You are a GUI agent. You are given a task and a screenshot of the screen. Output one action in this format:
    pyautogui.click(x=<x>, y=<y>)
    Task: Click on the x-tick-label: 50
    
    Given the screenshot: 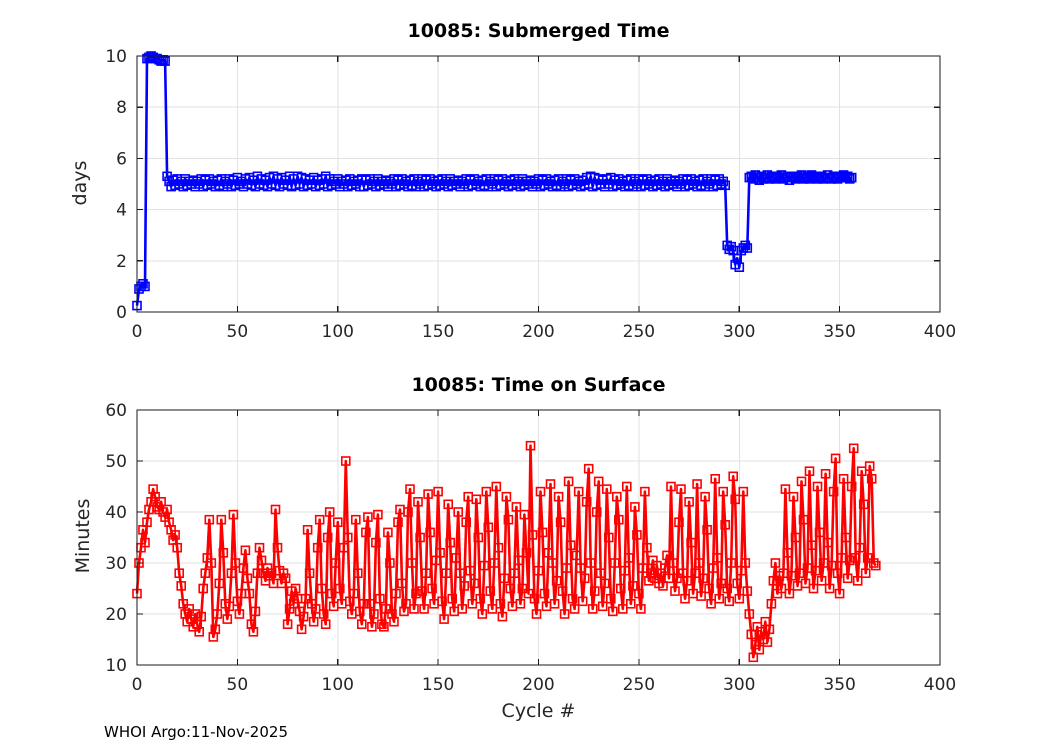 What is the action you would take?
    pyautogui.click(x=238, y=332)
    